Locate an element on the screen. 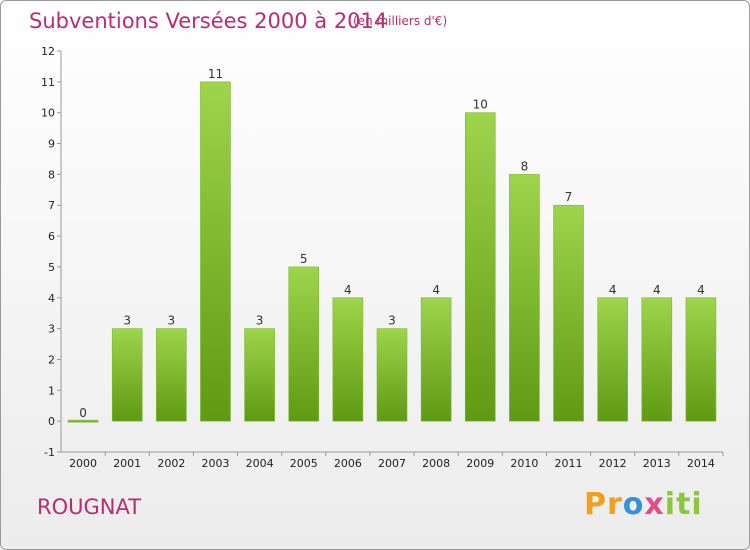 The width and height of the screenshot is (750, 550). x-tick-label: 2001 is located at coordinates (127, 463).